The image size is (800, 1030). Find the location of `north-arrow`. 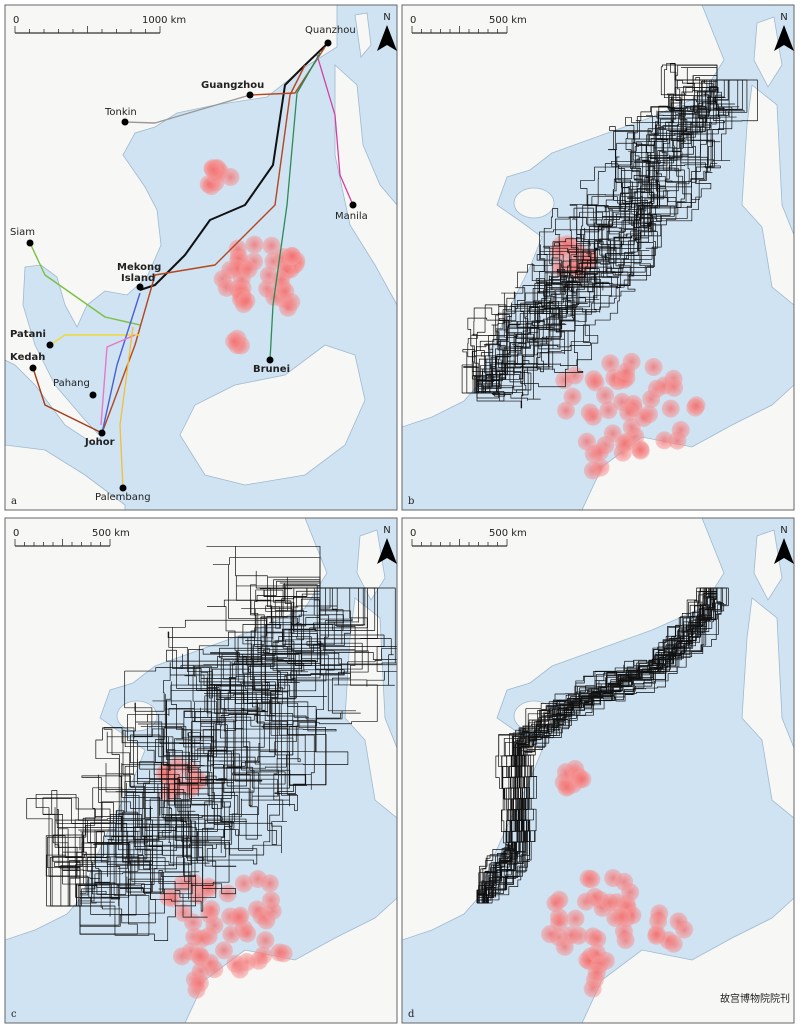

north-arrow is located at coordinates (387, 38).